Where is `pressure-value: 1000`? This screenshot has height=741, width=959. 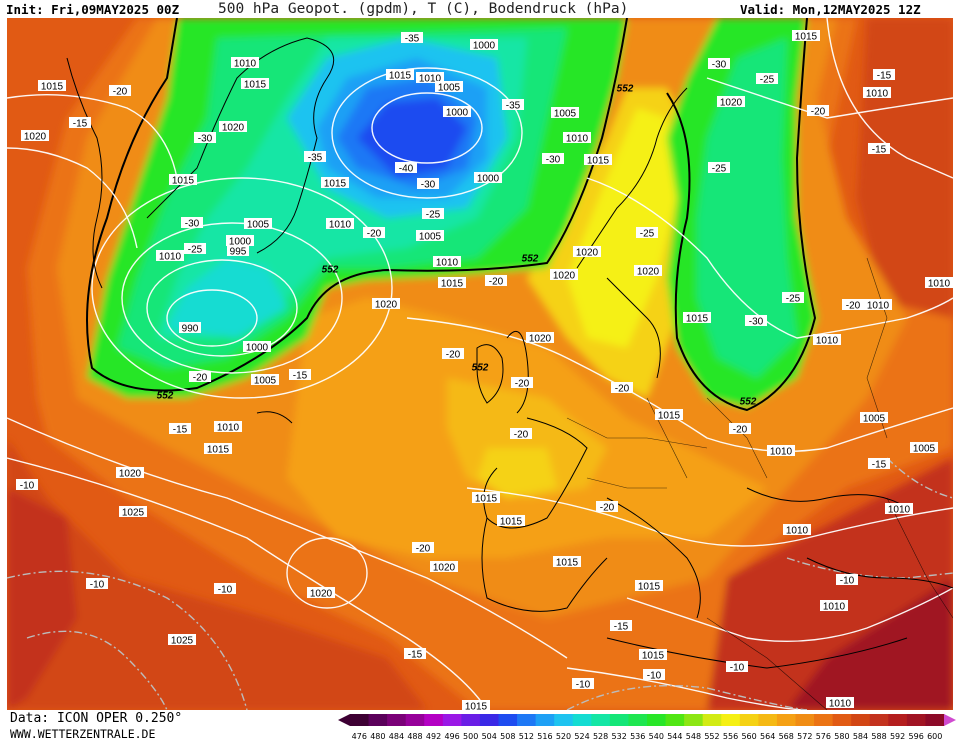
pressure-value: 1000 is located at coordinates (484, 46).